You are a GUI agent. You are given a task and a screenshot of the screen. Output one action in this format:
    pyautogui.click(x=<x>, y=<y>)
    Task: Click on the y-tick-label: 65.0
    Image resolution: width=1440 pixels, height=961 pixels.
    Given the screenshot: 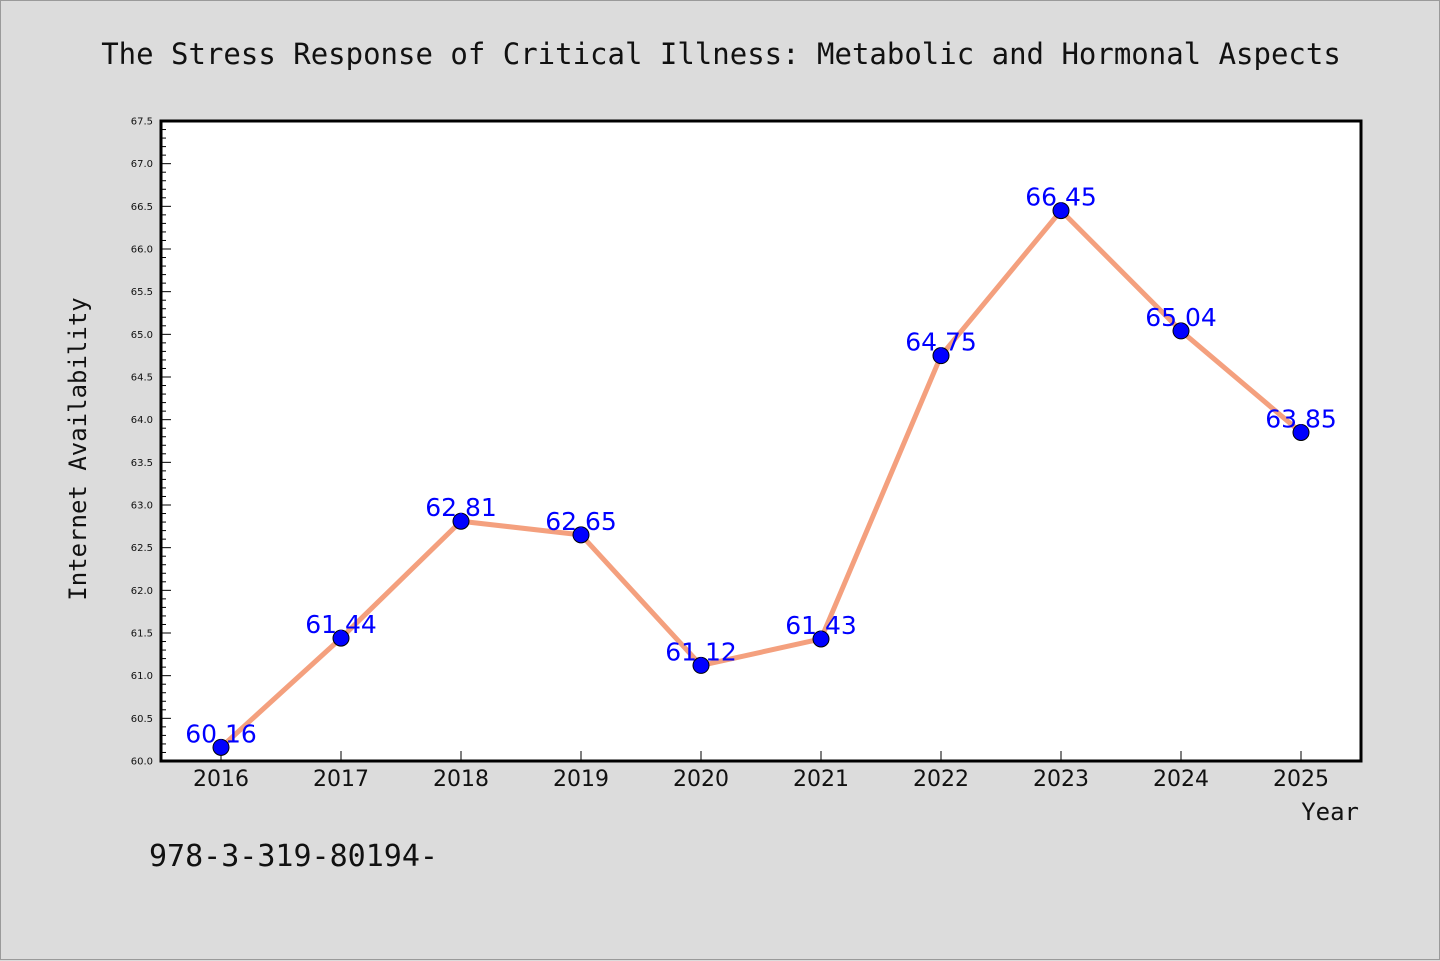 What is the action you would take?
    pyautogui.click(x=142, y=335)
    